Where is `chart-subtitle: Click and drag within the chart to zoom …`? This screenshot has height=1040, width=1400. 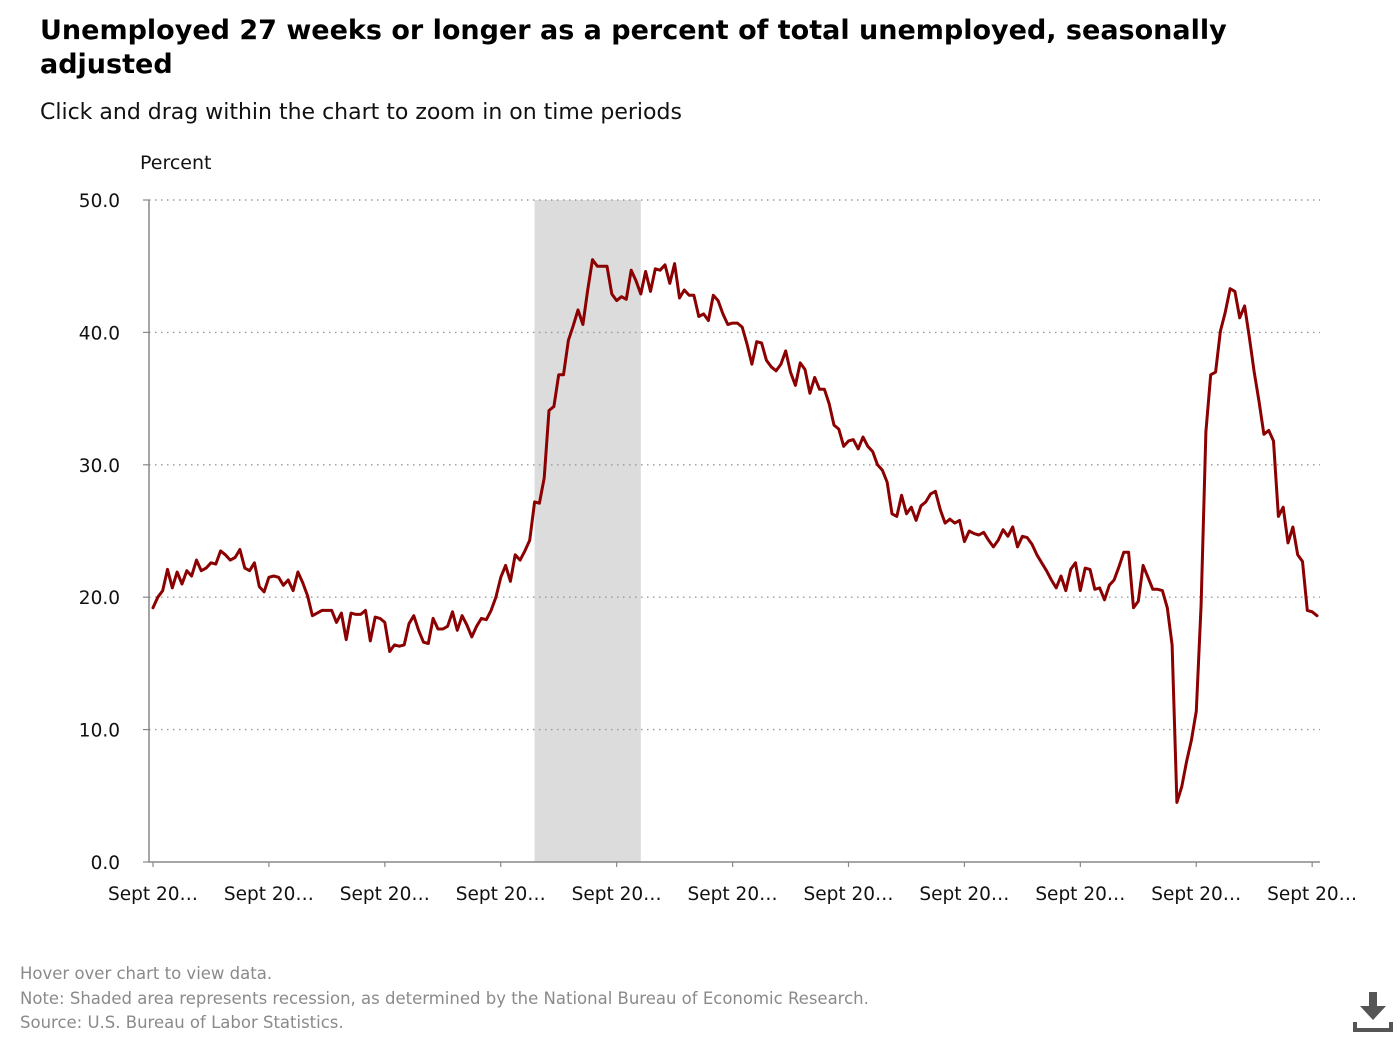 chart-subtitle: Click and drag within the chart to zoom … is located at coordinates (361, 112).